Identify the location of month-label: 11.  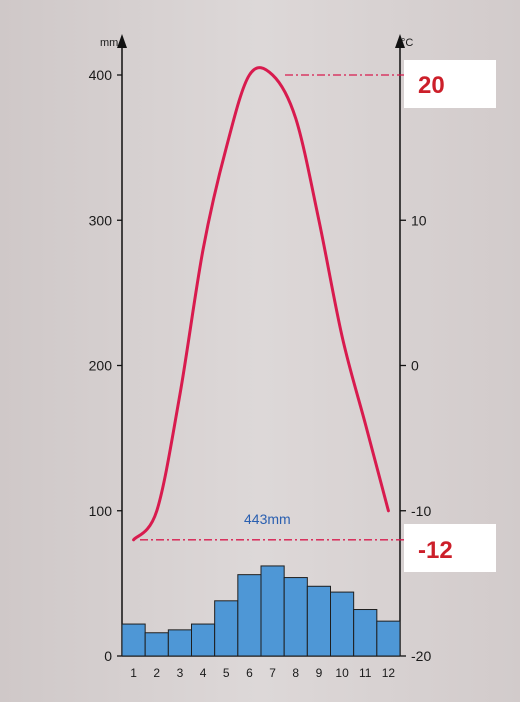
(365, 673).